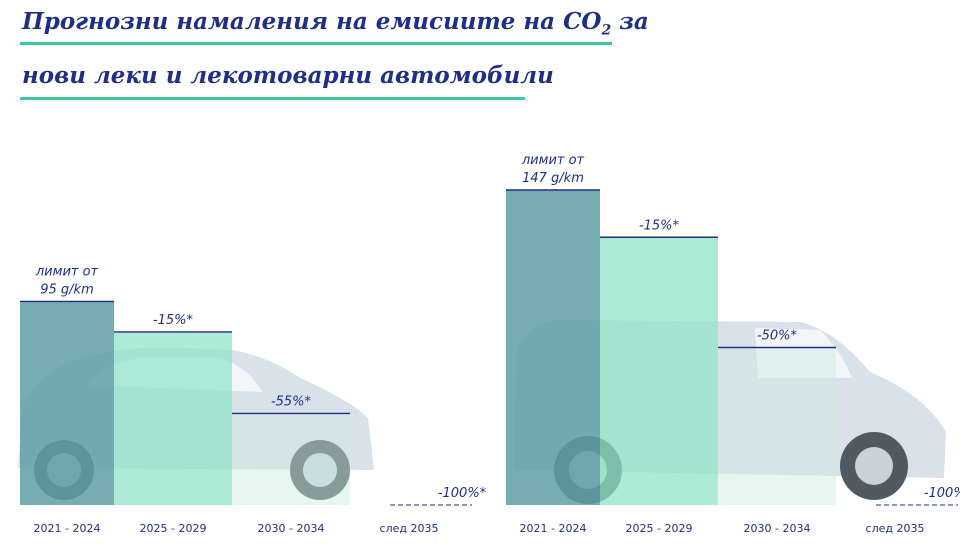  What do you see at coordinates (630, 21) in the screenshot?
I see `title-suffix: за` at bounding box center [630, 21].